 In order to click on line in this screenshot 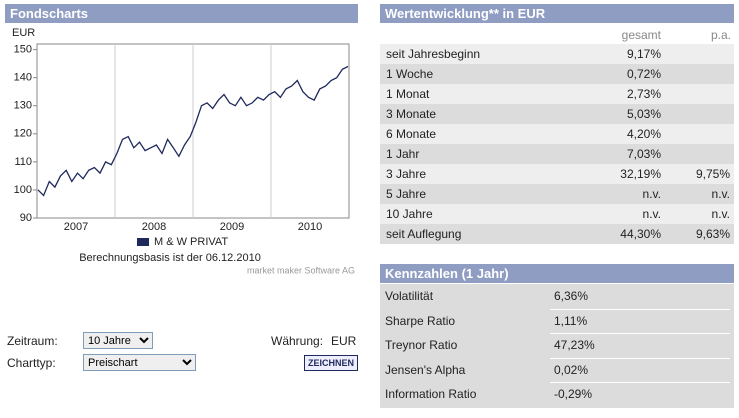, I will do `click(193, 131)`.